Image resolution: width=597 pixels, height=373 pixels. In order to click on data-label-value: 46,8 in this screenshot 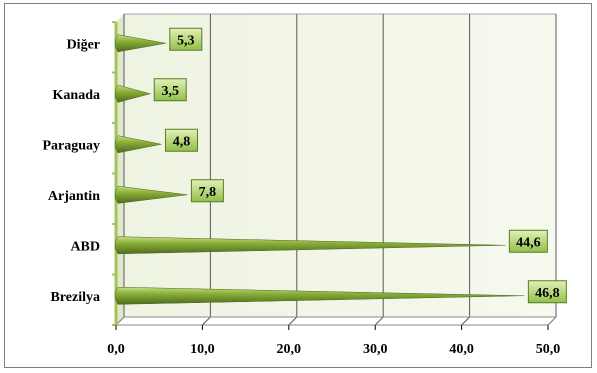, I will do `click(547, 293)`.